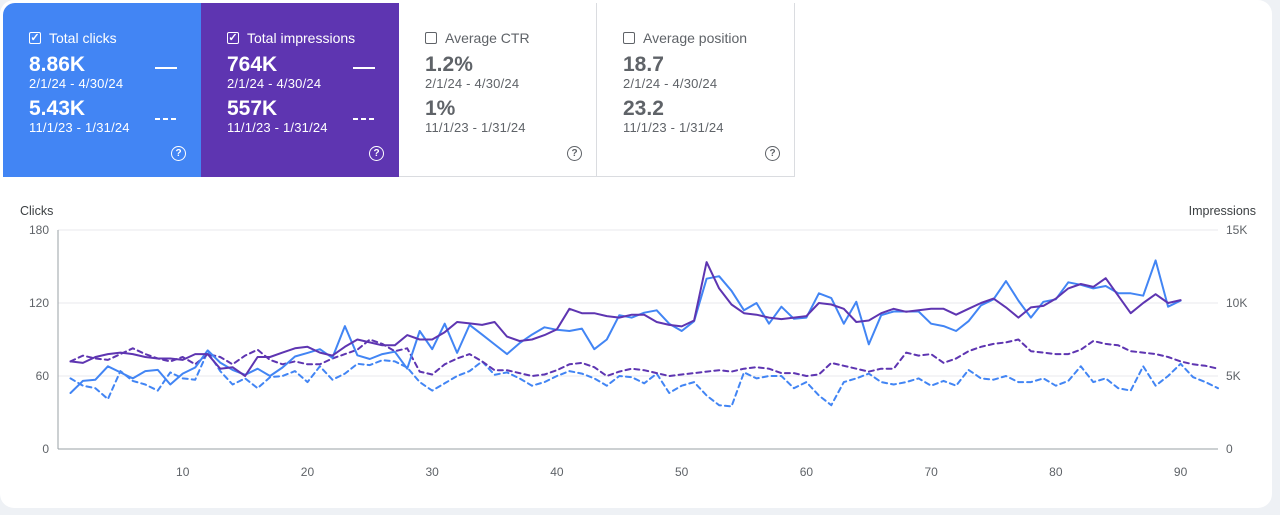 Image resolution: width=1280 pixels, height=515 pixels. Describe the element at coordinates (643, 64) in the screenshot. I see `metric-current-value: 18.7` at that location.